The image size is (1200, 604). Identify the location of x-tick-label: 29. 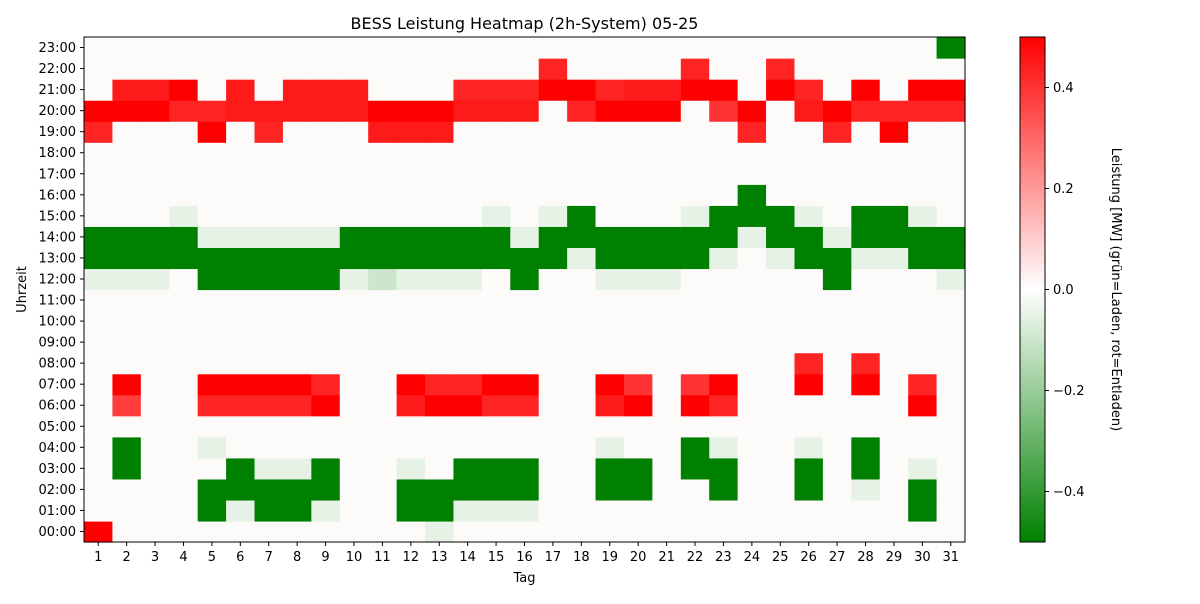
(894, 557).